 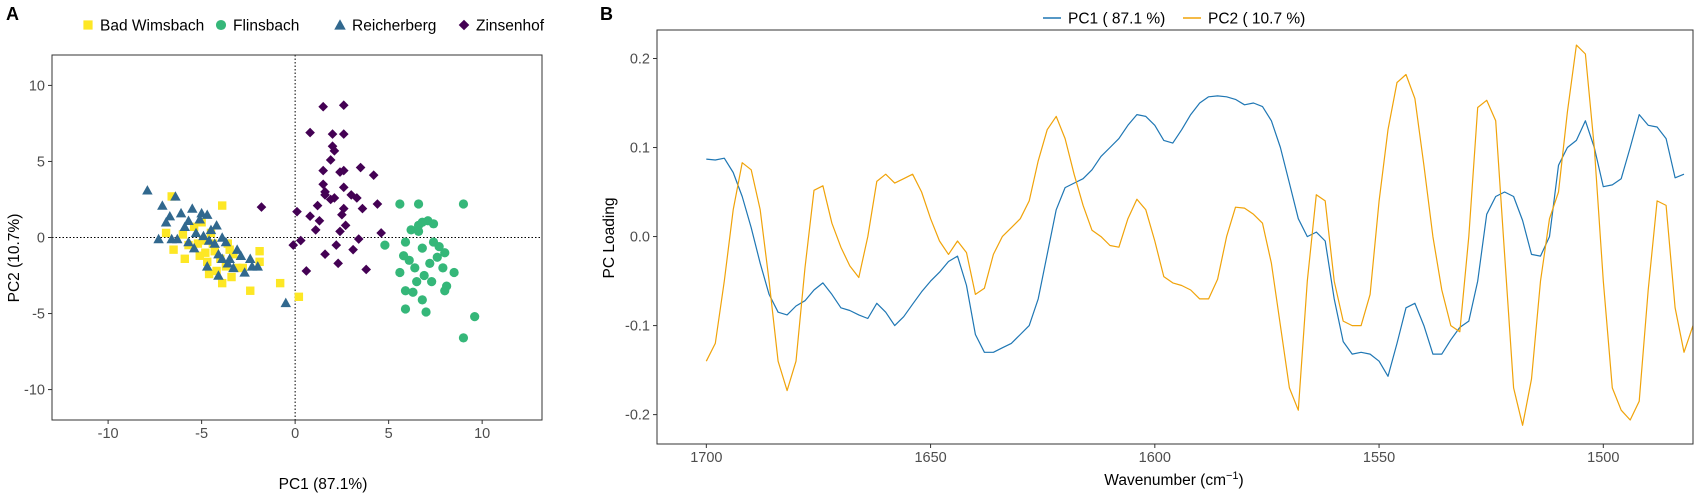 I want to click on y-tick-label: -5, so click(x=38, y=315).